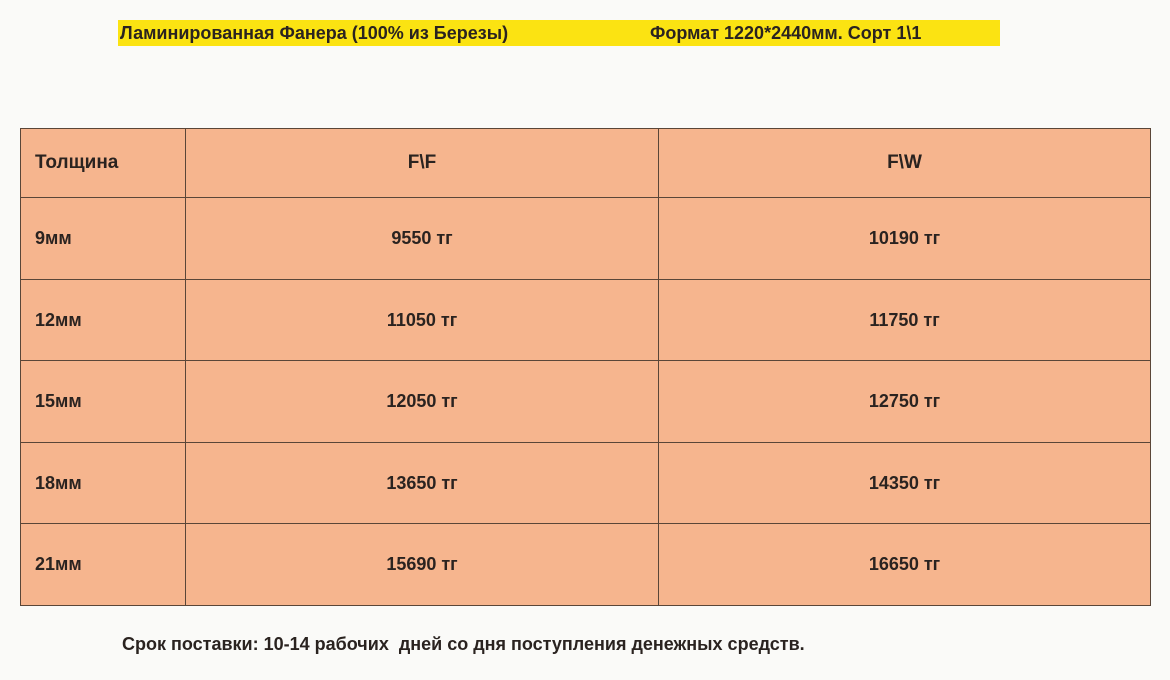 The width and height of the screenshot is (1170, 680). What do you see at coordinates (422, 163) in the screenshot?
I see `header-ff: F\F` at bounding box center [422, 163].